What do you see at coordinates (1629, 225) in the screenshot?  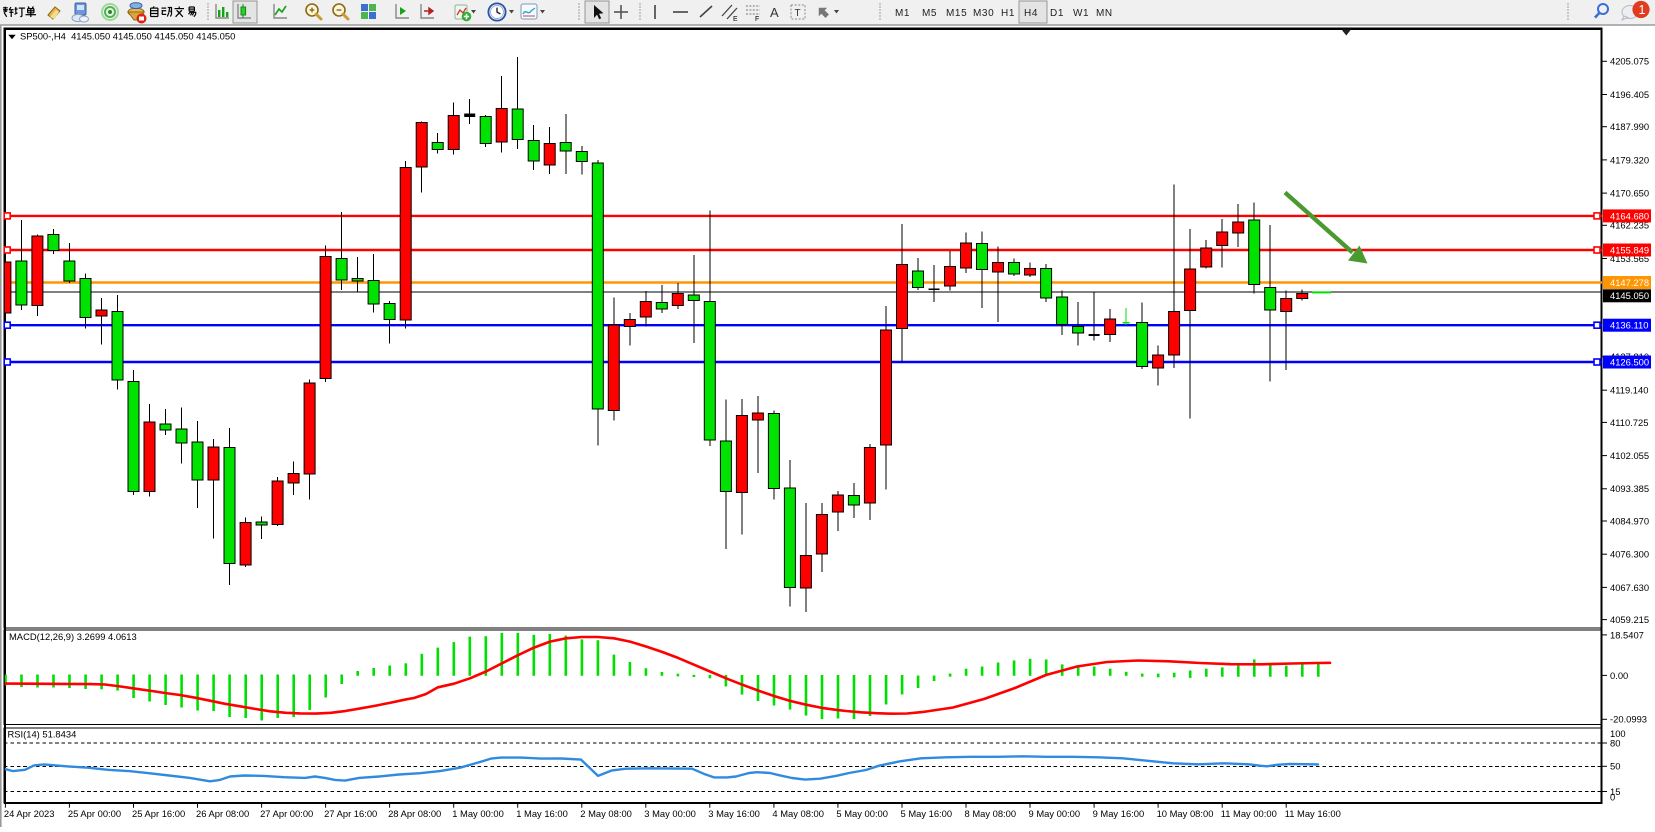 I see `svg-text: 4162.235` at bounding box center [1629, 225].